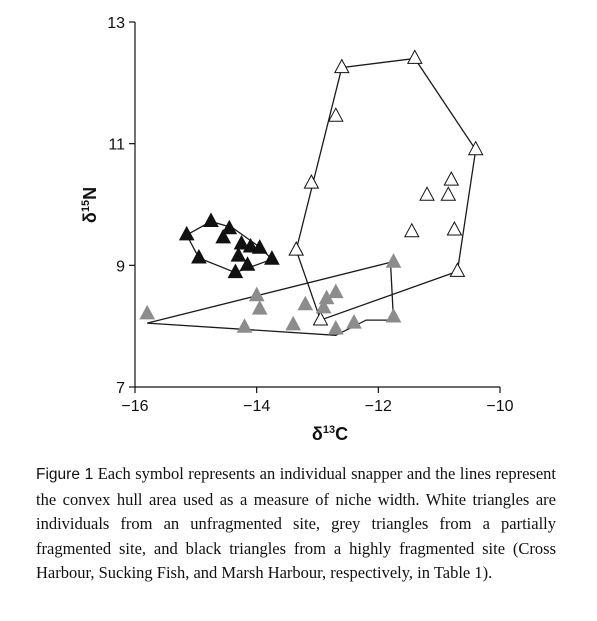 Image resolution: width=597 pixels, height=621 pixels. Describe the element at coordinates (116, 145) in the screenshot. I see `y-tick-label: 11` at that location.